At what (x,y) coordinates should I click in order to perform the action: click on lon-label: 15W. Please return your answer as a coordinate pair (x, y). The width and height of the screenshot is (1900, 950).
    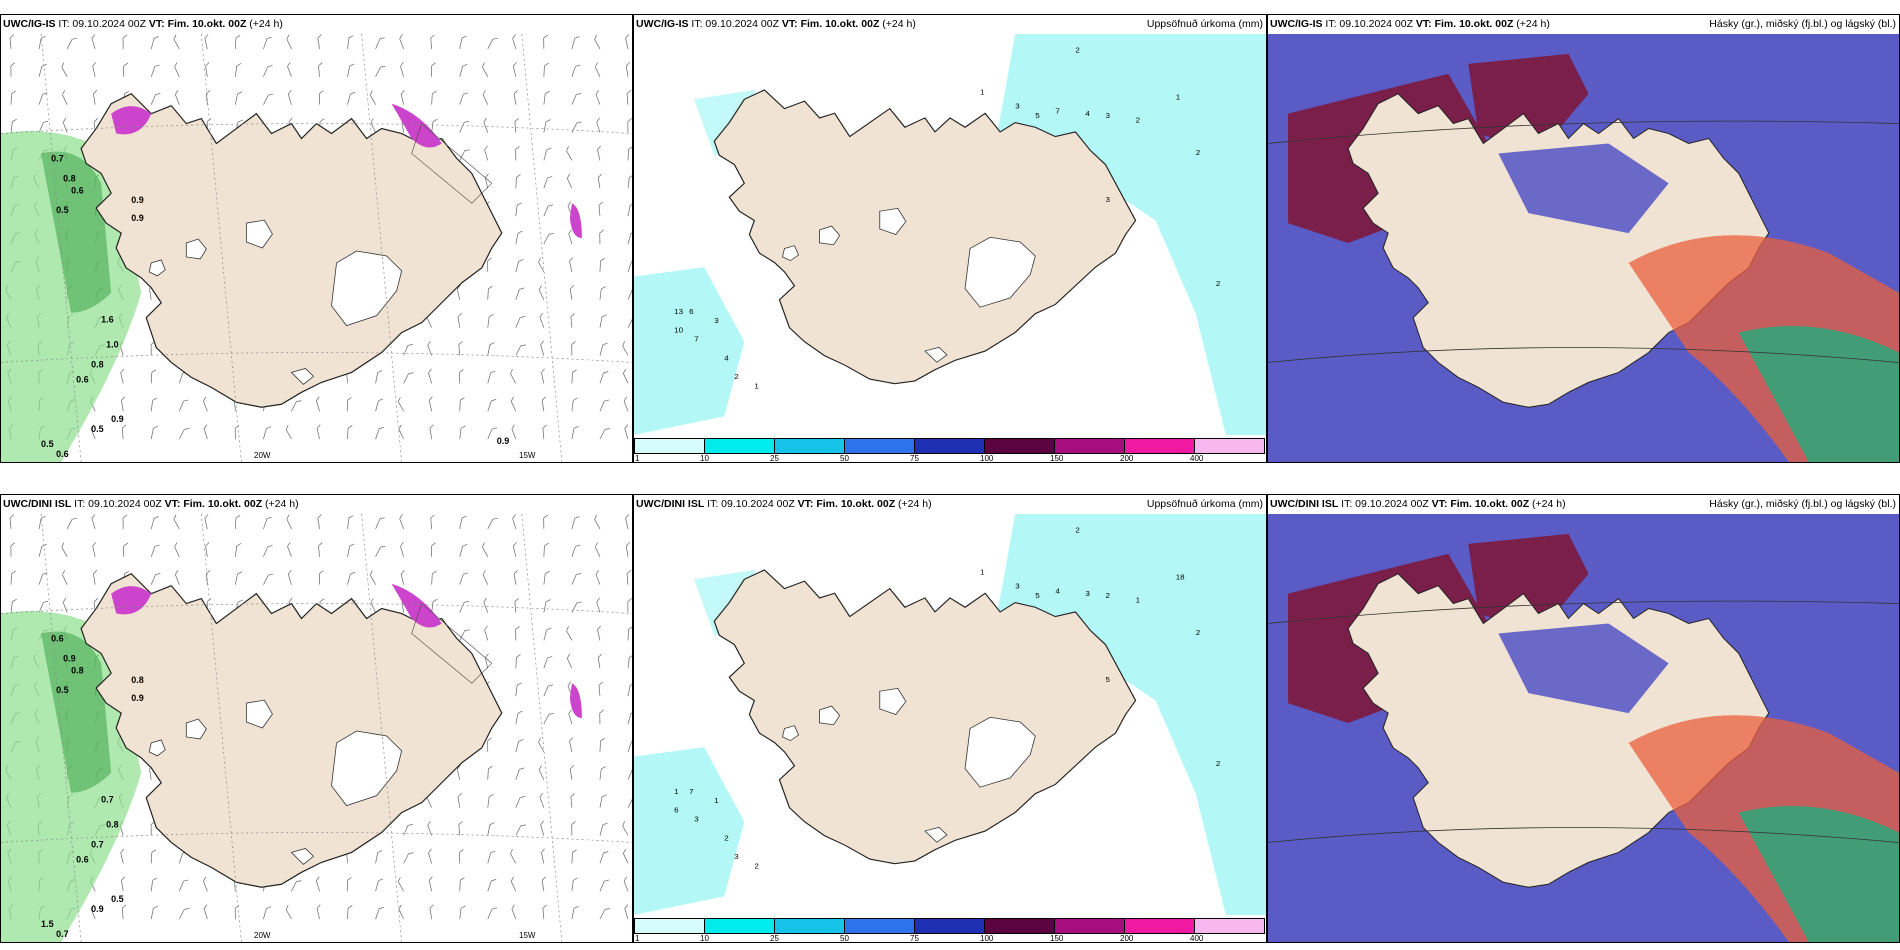
    Looking at the image, I should click on (527, 935).